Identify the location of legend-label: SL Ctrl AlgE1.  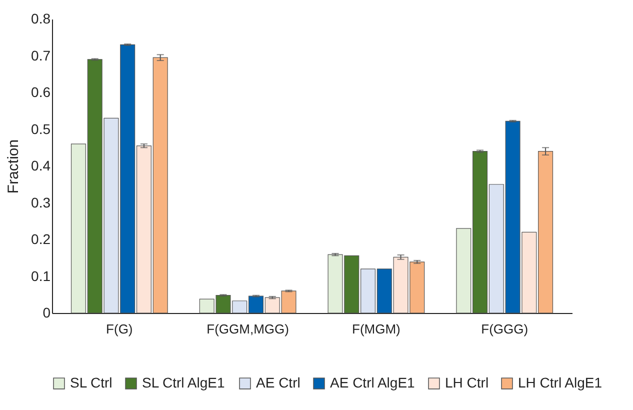
(183, 382).